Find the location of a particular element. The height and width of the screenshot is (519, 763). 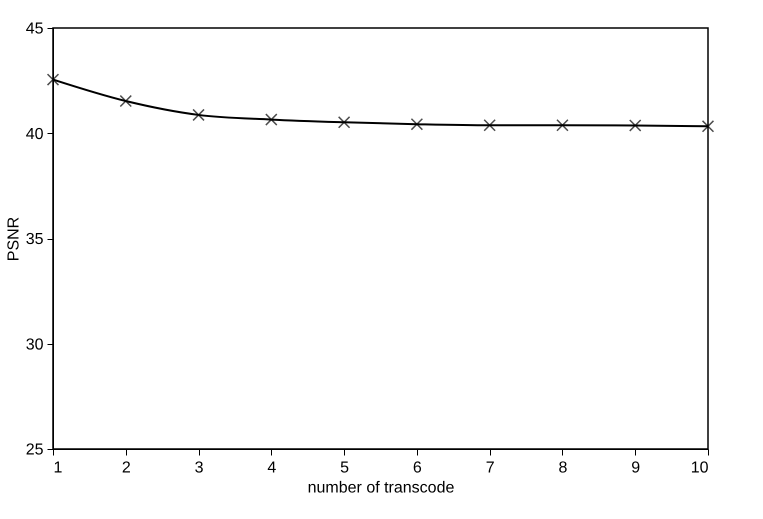

x-tick-label: 3 is located at coordinates (199, 468).